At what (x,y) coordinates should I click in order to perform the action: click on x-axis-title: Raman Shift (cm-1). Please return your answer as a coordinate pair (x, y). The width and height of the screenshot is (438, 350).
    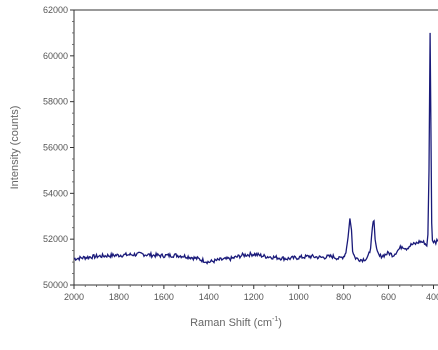
    Looking at the image, I should click on (236, 322).